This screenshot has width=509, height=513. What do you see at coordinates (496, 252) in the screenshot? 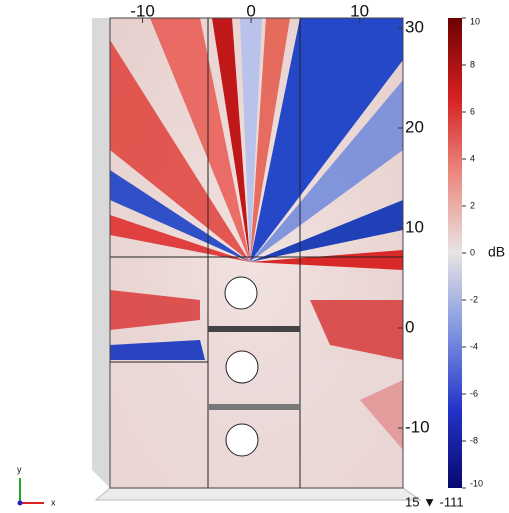
I see `colorbar-label: dB` at bounding box center [496, 252].